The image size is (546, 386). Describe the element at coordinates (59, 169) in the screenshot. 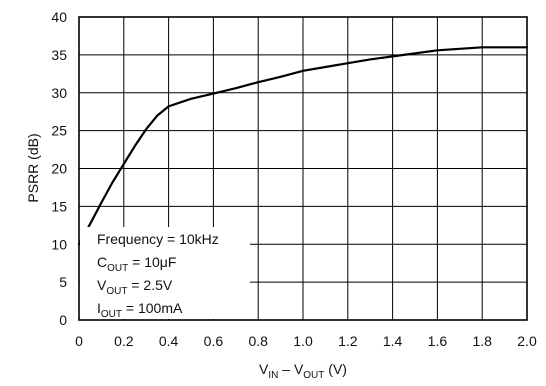

I see `y-tick-label: 20` at that location.